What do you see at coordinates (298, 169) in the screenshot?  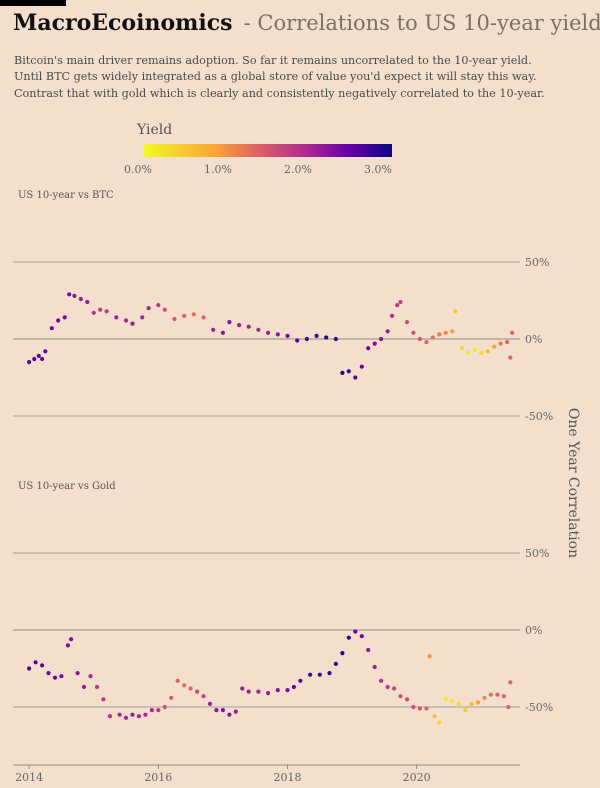 I see `legend-tick: 2.0%` at bounding box center [298, 169].